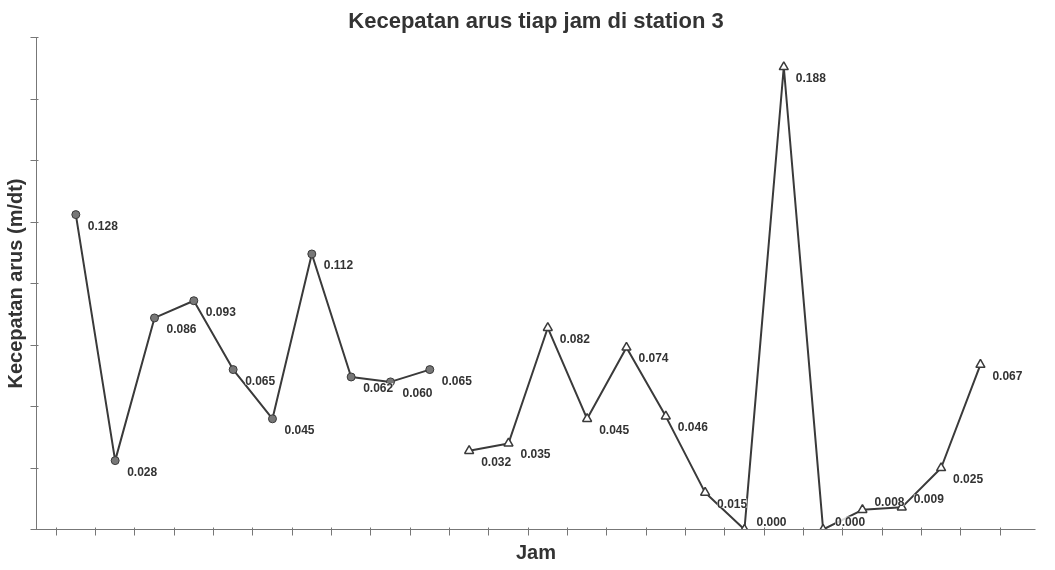  What do you see at coordinates (1007, 375) in the screenshot?
I see `data-label: 0.067` at bounding box center [1007, 375].